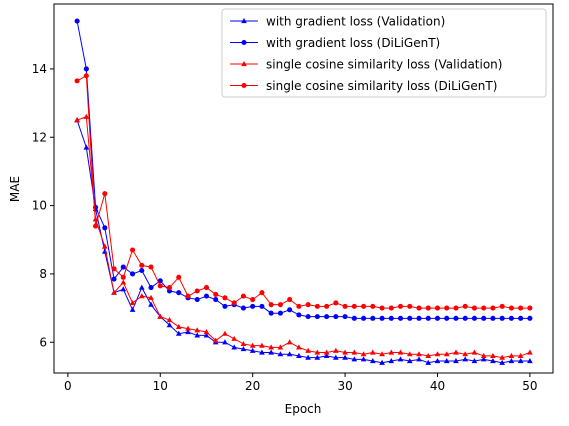  I want to click on legend-label: with gradient loss (DiLiGenT), so click(353, 43).